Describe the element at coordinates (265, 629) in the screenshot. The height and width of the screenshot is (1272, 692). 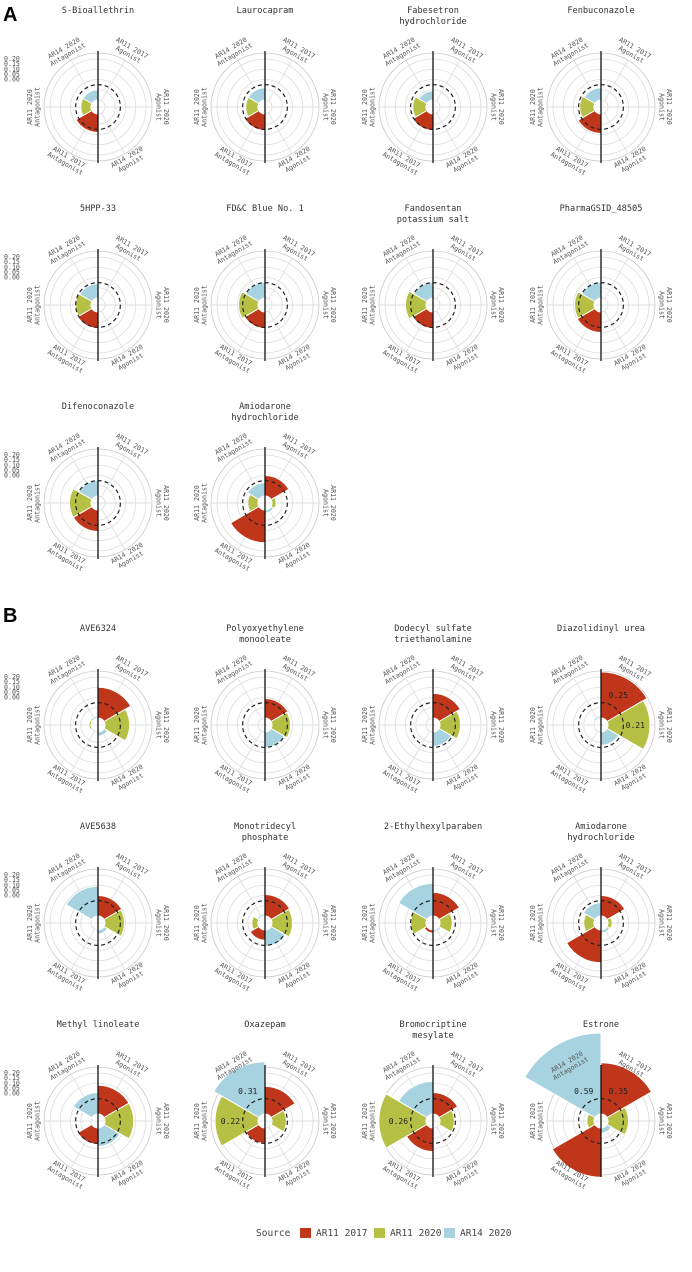
I see `chart-title: Polyoxyethylene` at that location.